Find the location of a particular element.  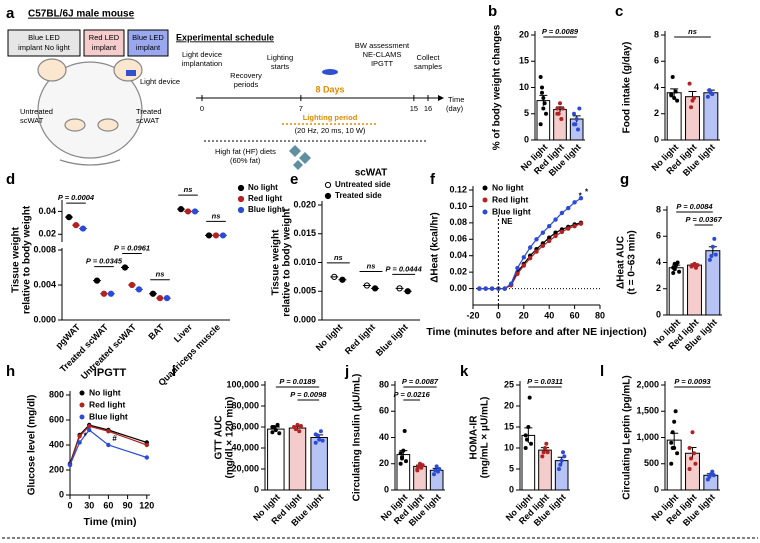

timeline-tick-label: 15 is located at coordinates (414, 108).